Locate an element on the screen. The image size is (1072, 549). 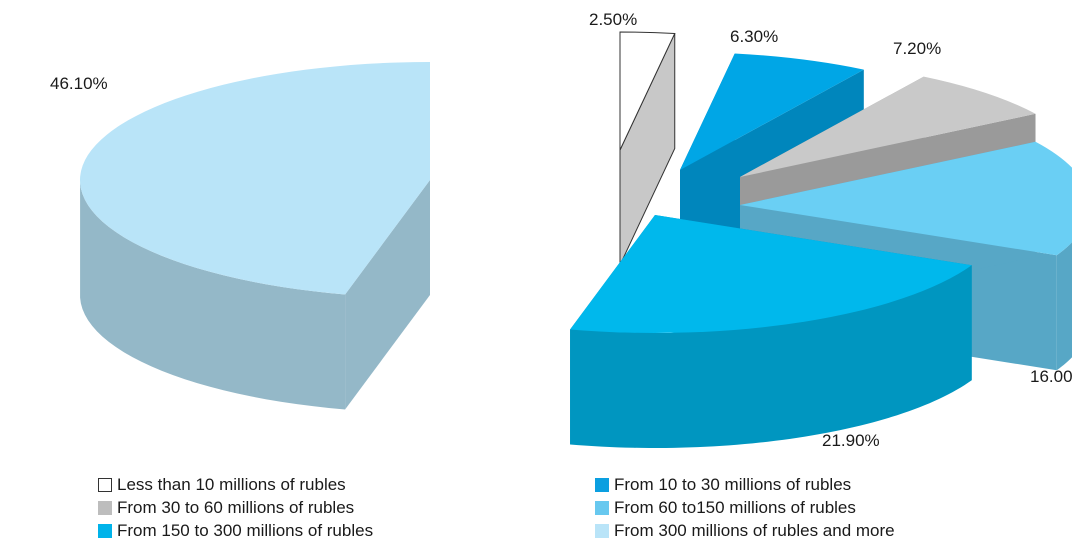
slice-label: 7.20% is located at coordinates (917, 48).